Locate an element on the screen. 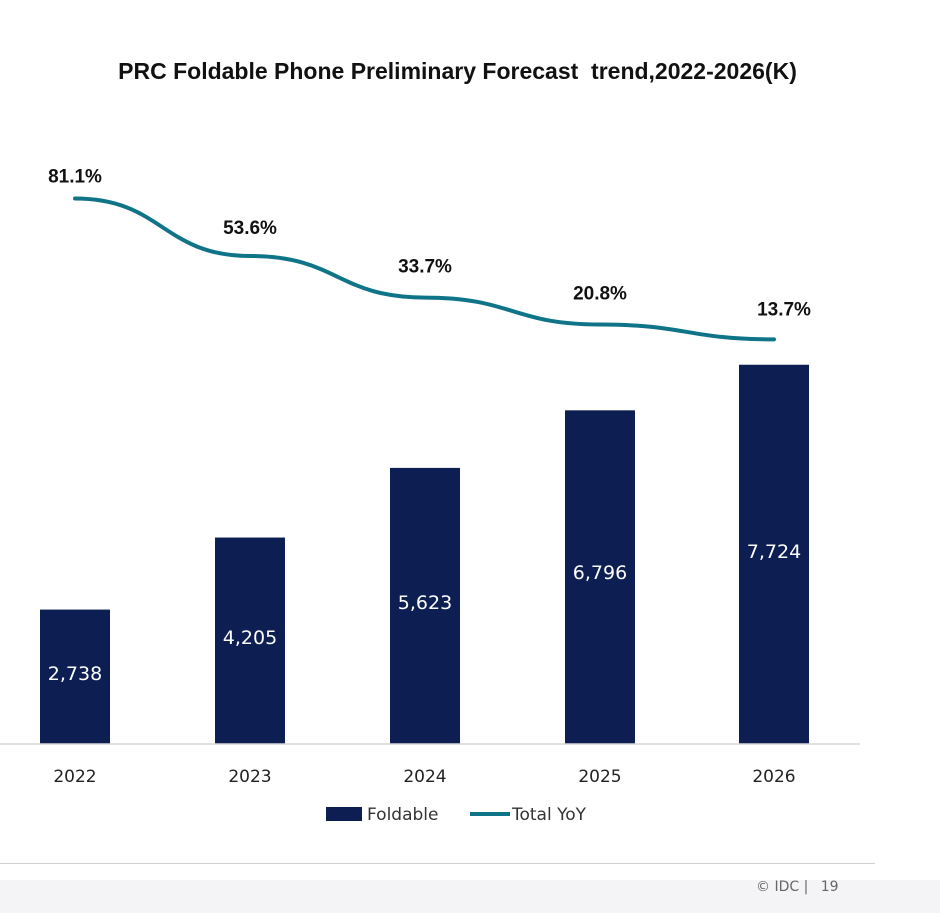 The height and width of the screenshot is (913, 940). footer-strip is located at coordinates (470, 896).